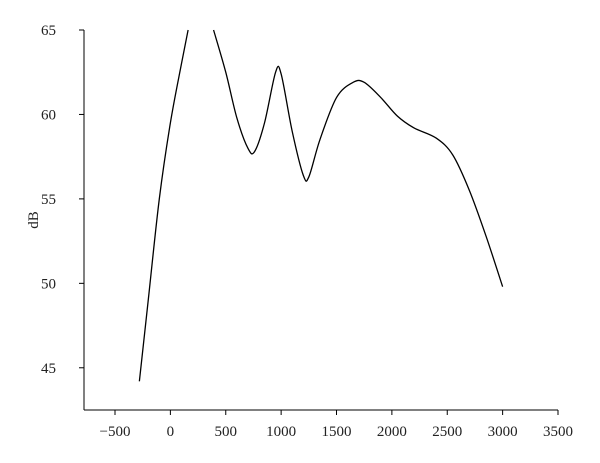 This screenshot has height=463, width=600. I want to click on y-axis-label: dB, so click(34, 220).